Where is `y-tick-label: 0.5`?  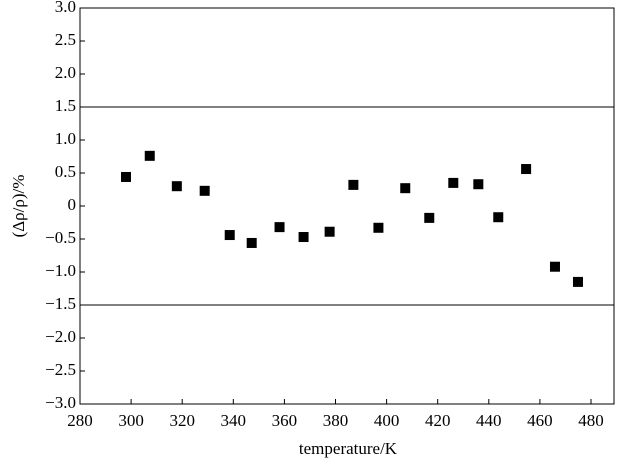
y-tick-label: 0.5 is located at coordinates (65, 171).